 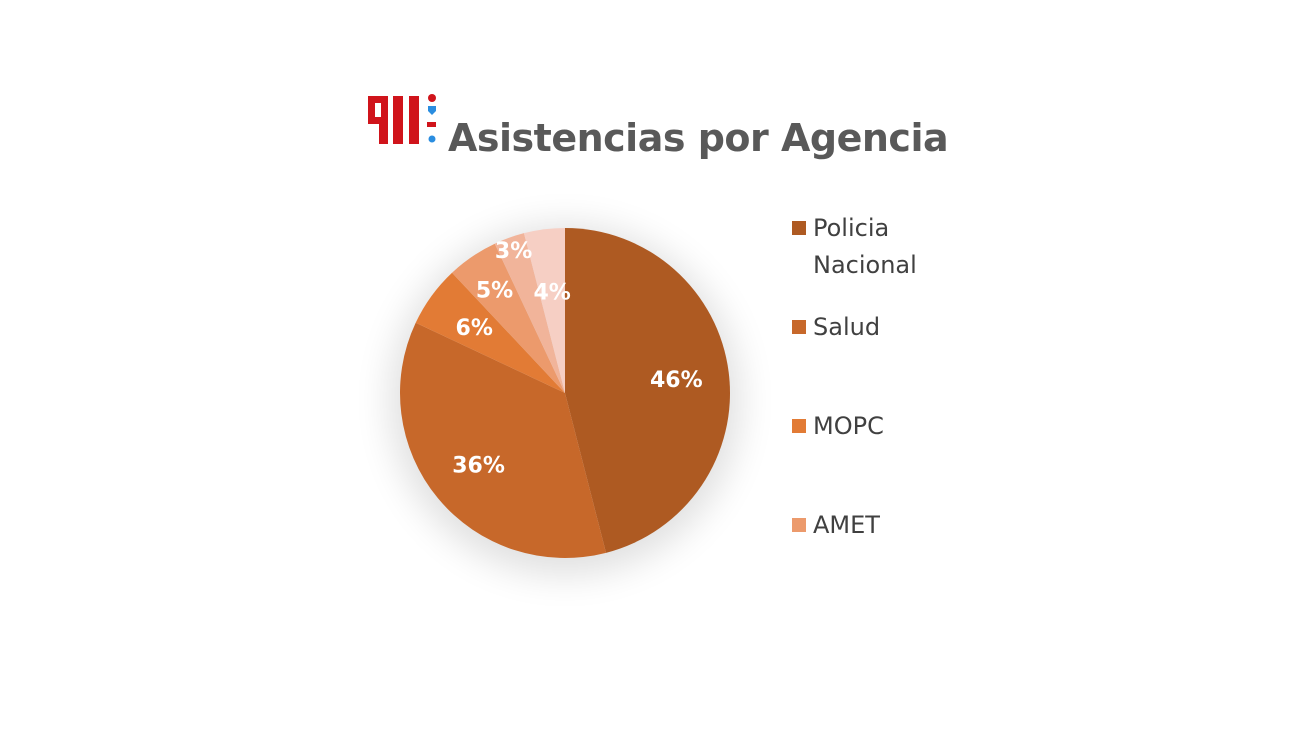 What do you see at coordinates (478, 466) in the screenshot?
I see `slice-data-label: 36%` at bounding box center [478, 466].